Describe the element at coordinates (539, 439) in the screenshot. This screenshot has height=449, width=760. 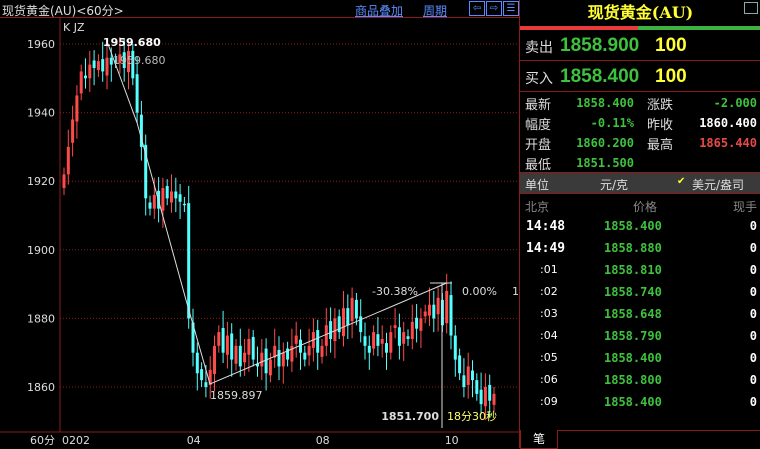
I see `tab-ticks: 笔` at that location.